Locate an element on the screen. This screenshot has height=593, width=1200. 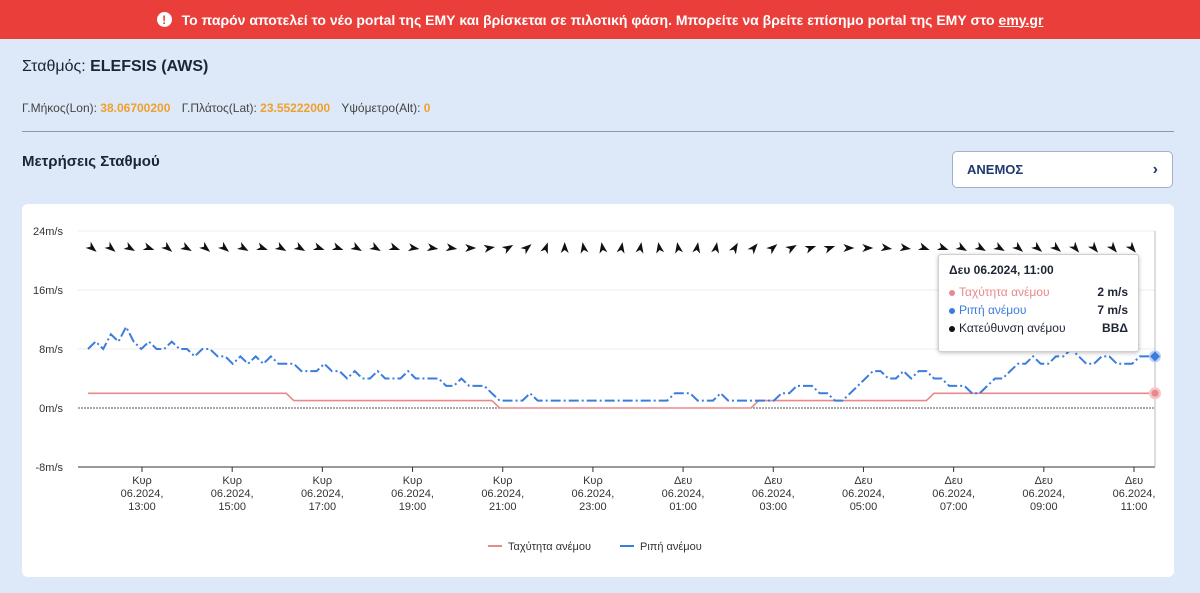
alt-value: 0 is located at coordinates (427, 108).